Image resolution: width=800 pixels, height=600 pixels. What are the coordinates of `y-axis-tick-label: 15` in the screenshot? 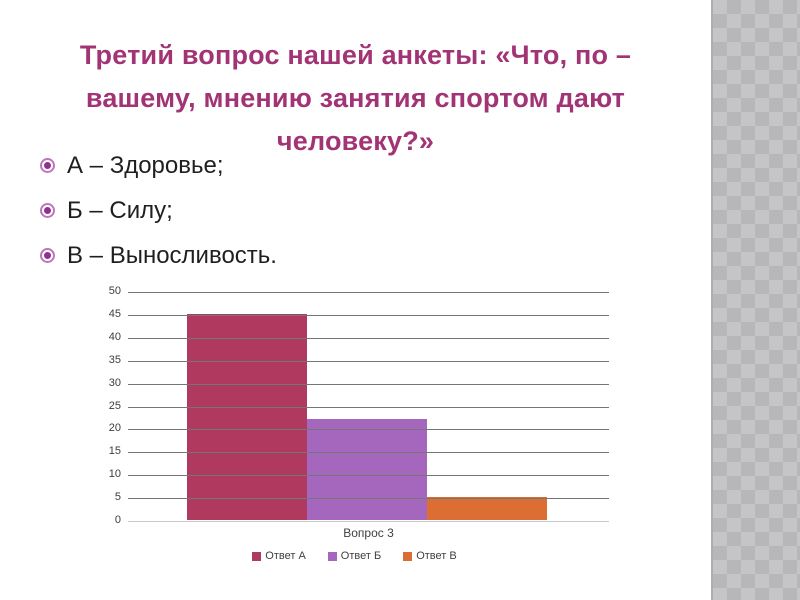 It's located at (114, 451).